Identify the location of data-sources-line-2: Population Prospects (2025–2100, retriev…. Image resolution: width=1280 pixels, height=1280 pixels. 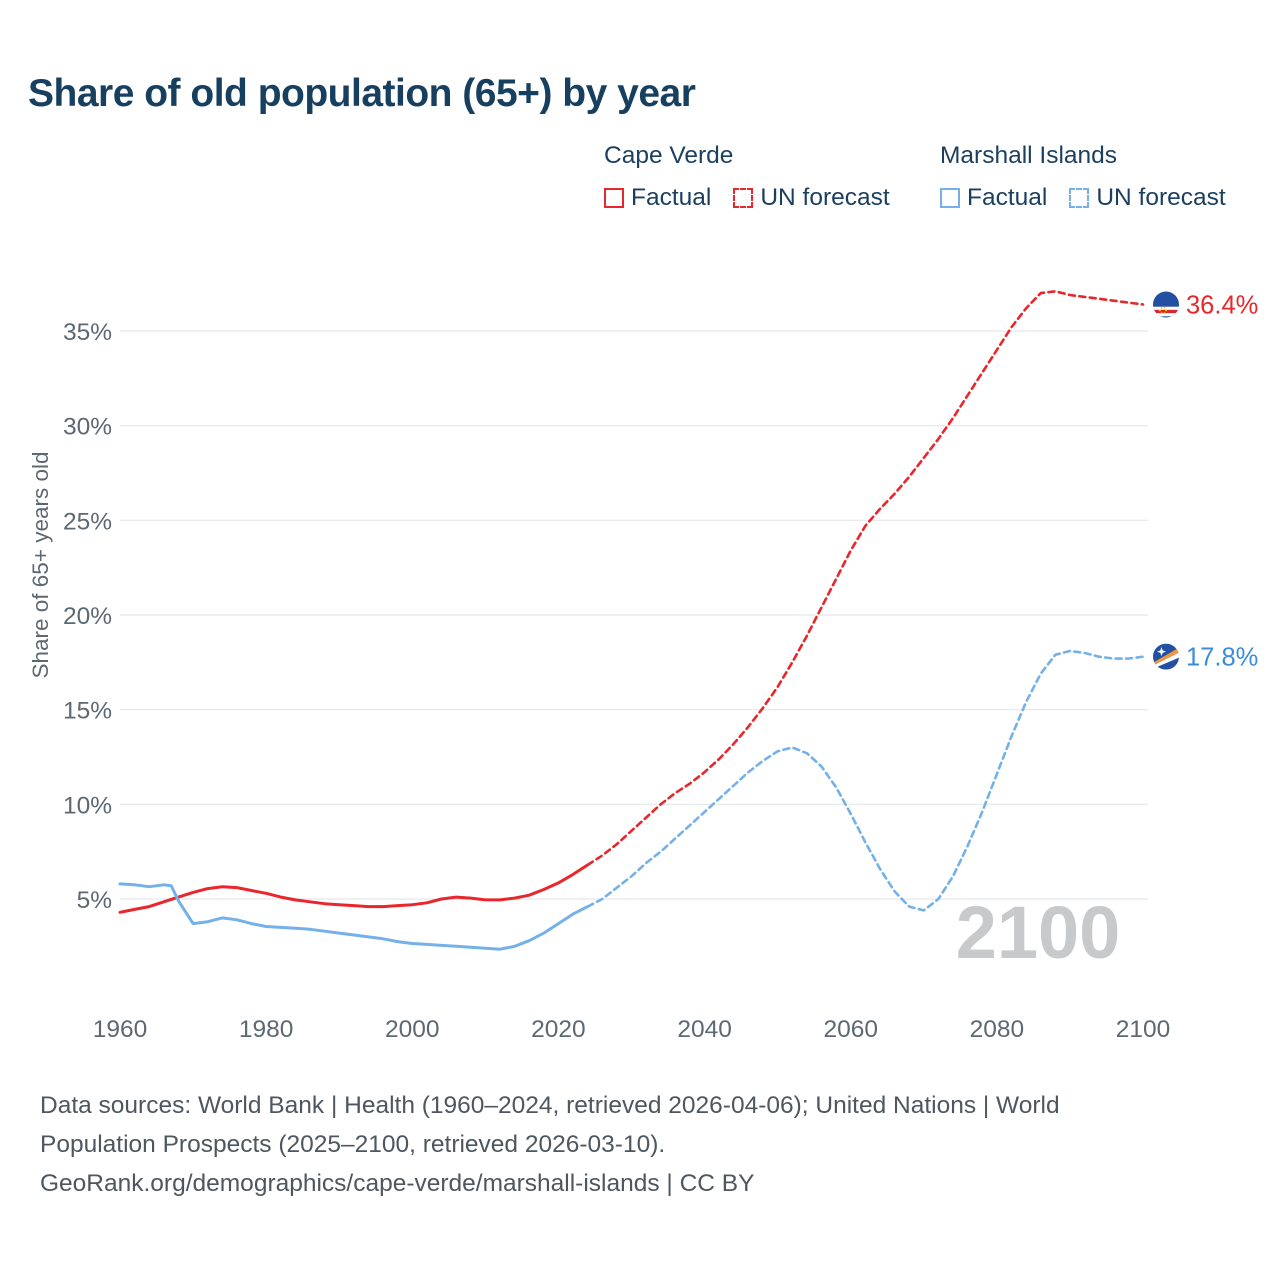
(353, 1144).